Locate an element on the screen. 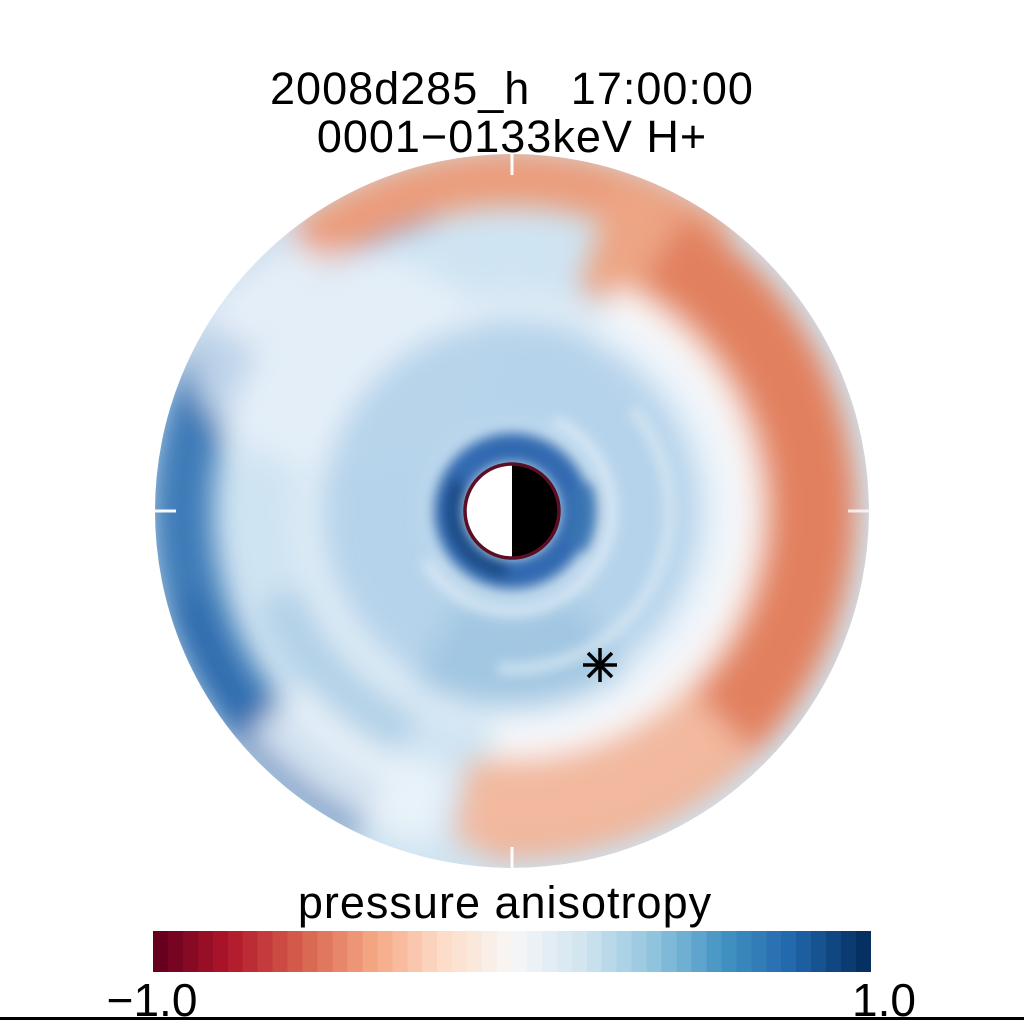  colorbar-gradient is located at coordinates (512, 951).